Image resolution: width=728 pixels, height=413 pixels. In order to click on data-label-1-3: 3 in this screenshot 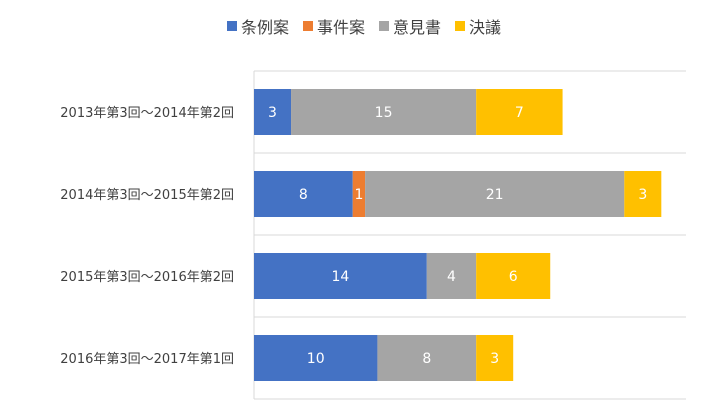, I will do `click(642, 195)`.